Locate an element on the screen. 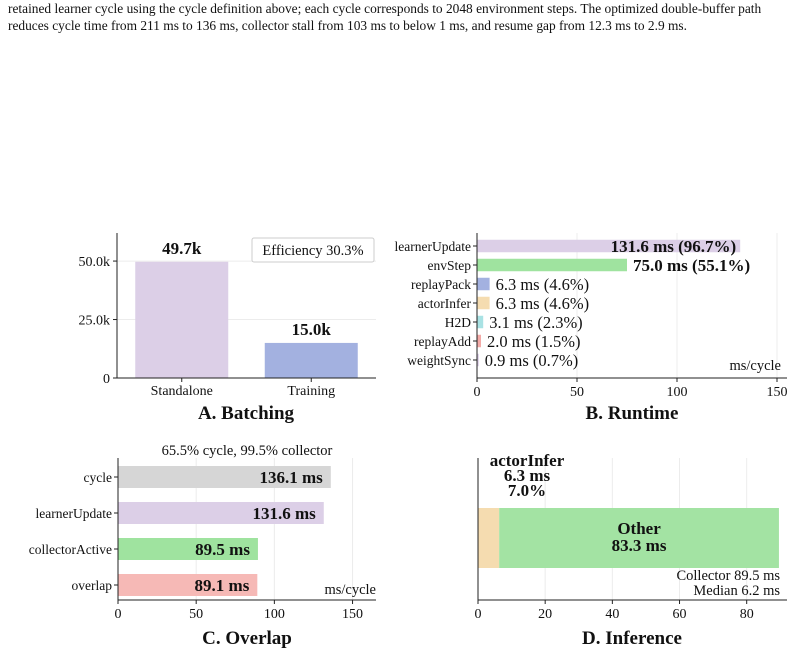 The width and height of the screenshot is (804, 657). x-tick-label: Standalone is located at coordinates (182, 391).